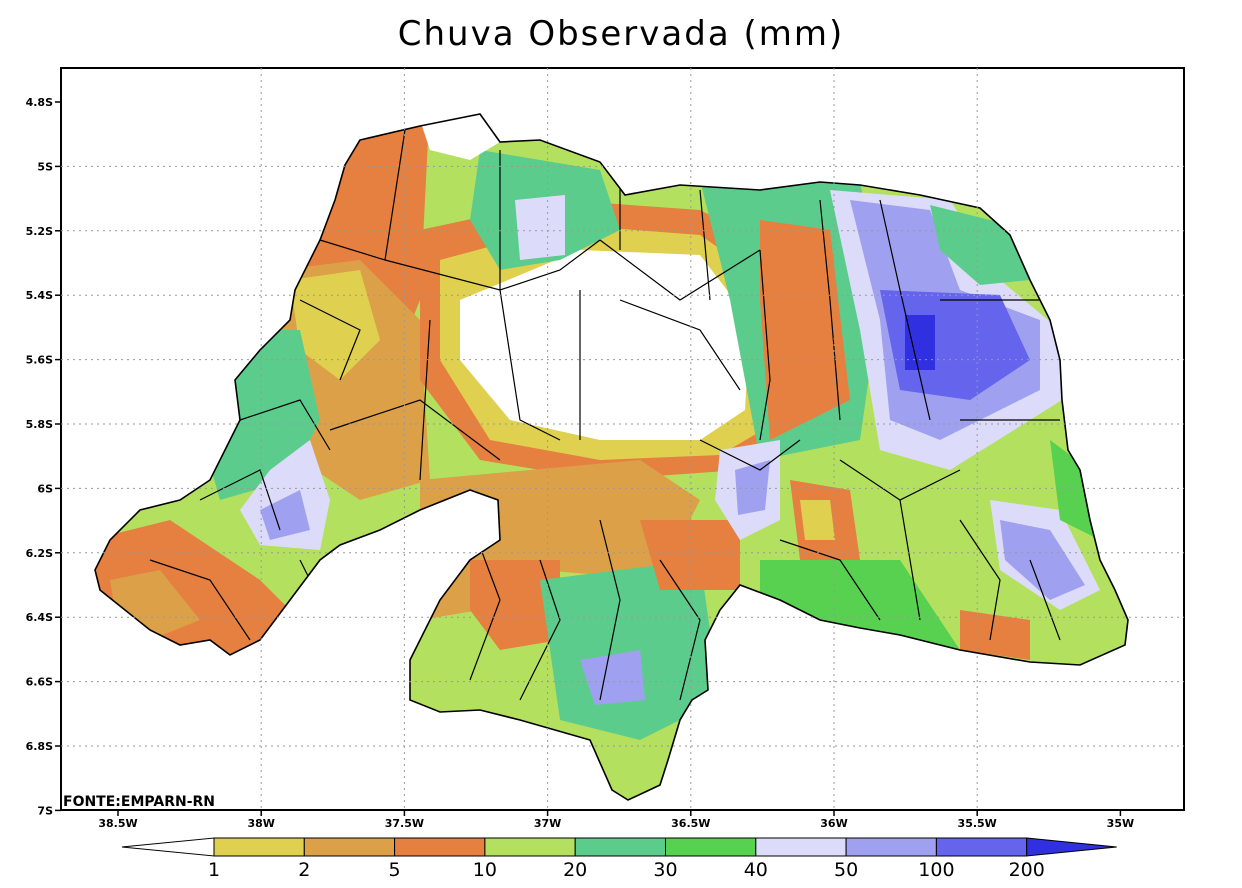 This screenshot has height=888, width=1242. I want to click on source-label: FONTE:EMPARN-RN, so click(139, 802).